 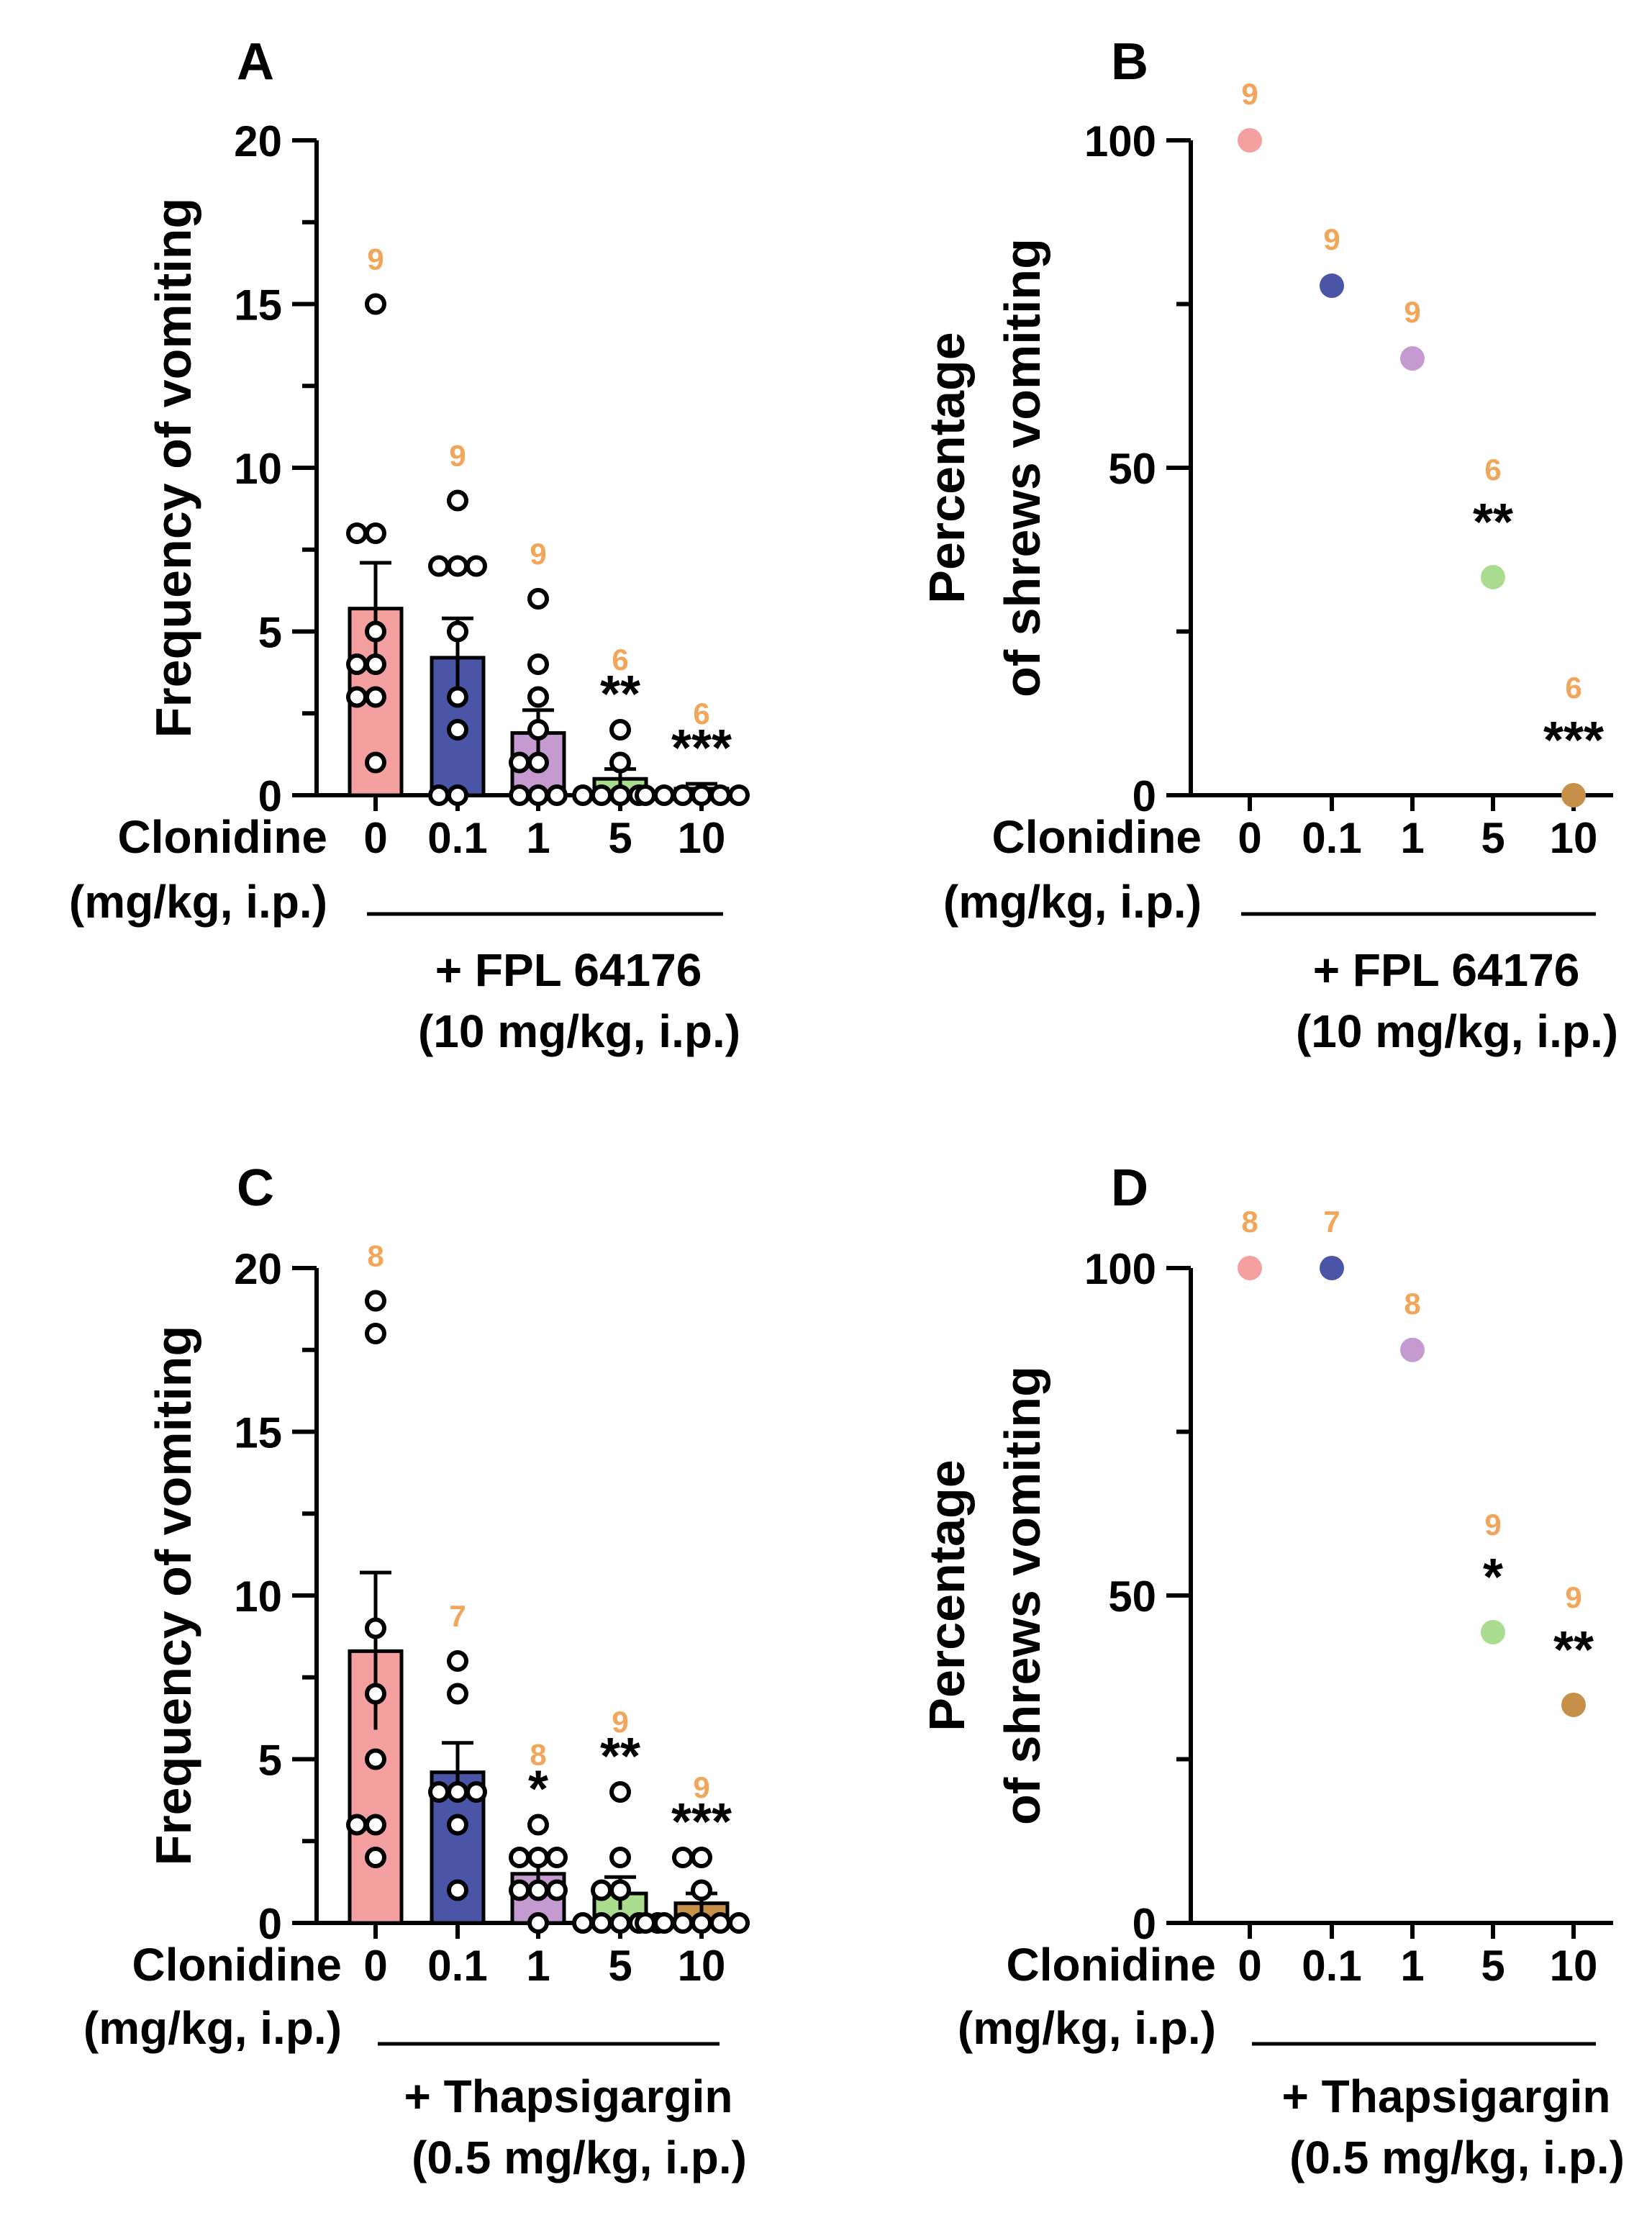 I want to click on x-tick-label-a: 10, so click(x=702, y=838).